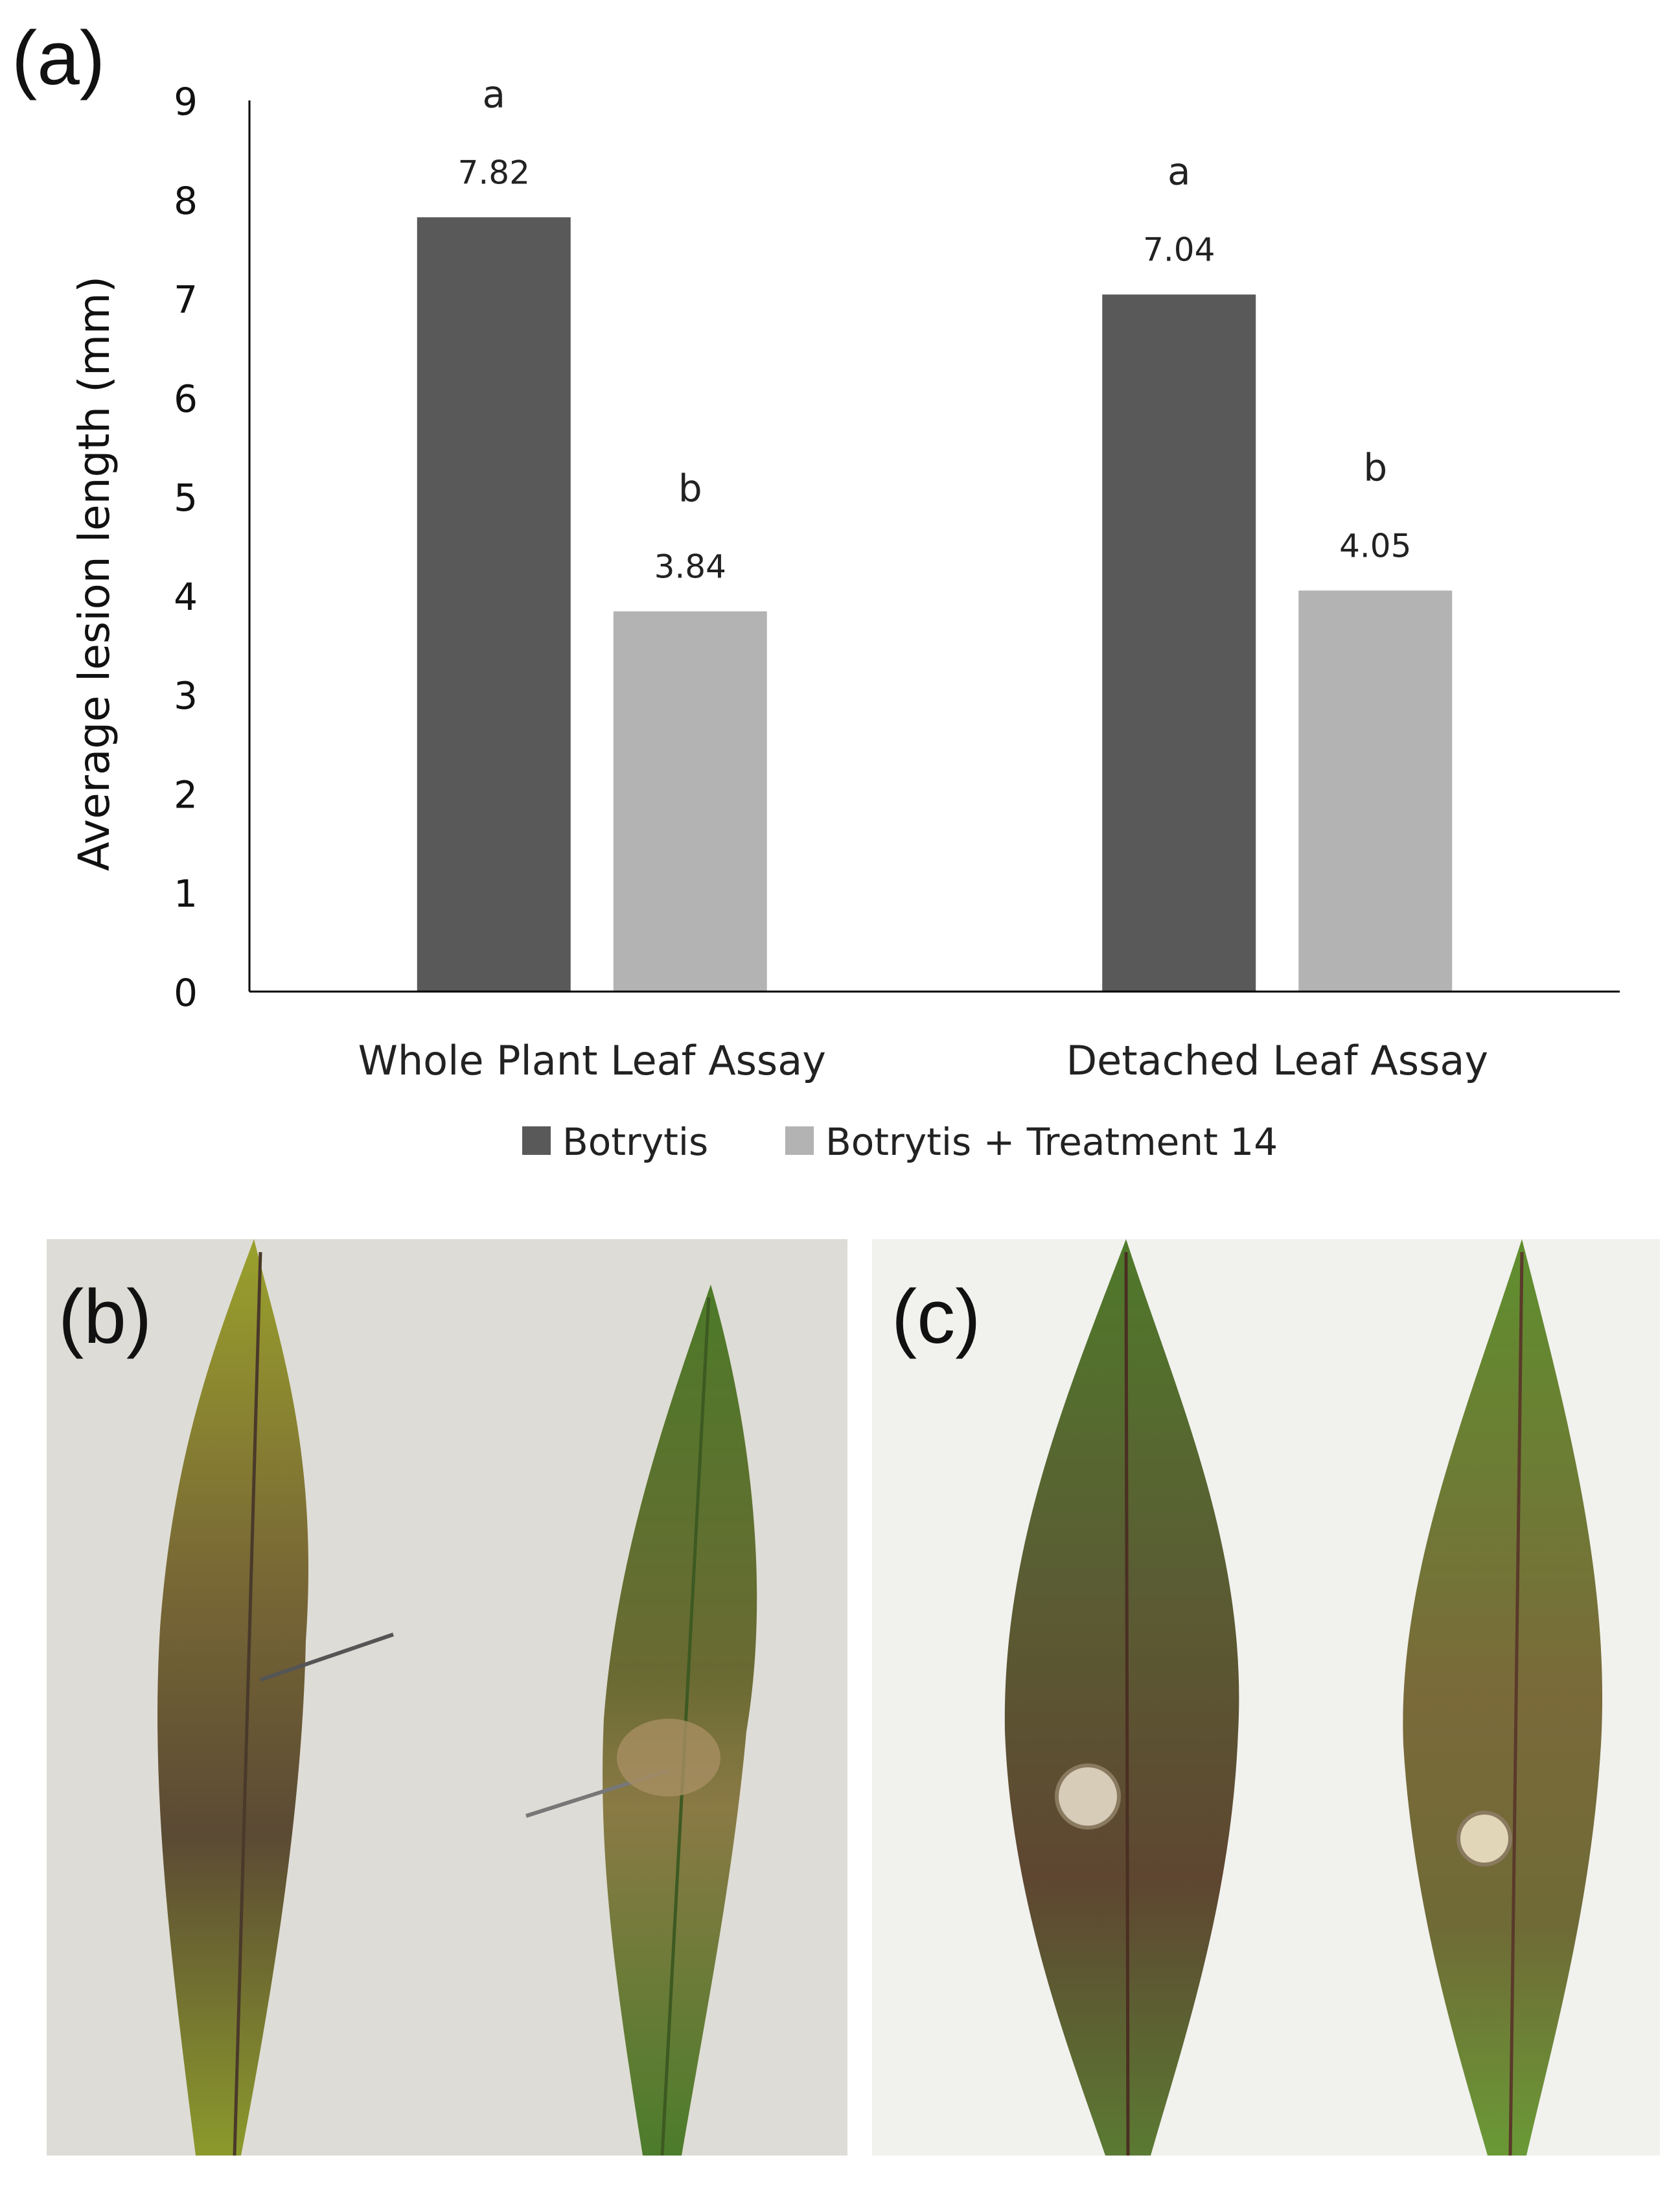 The image size is (1680, 2197). I want to click on y-tick-label: 1, so click(186, 894).